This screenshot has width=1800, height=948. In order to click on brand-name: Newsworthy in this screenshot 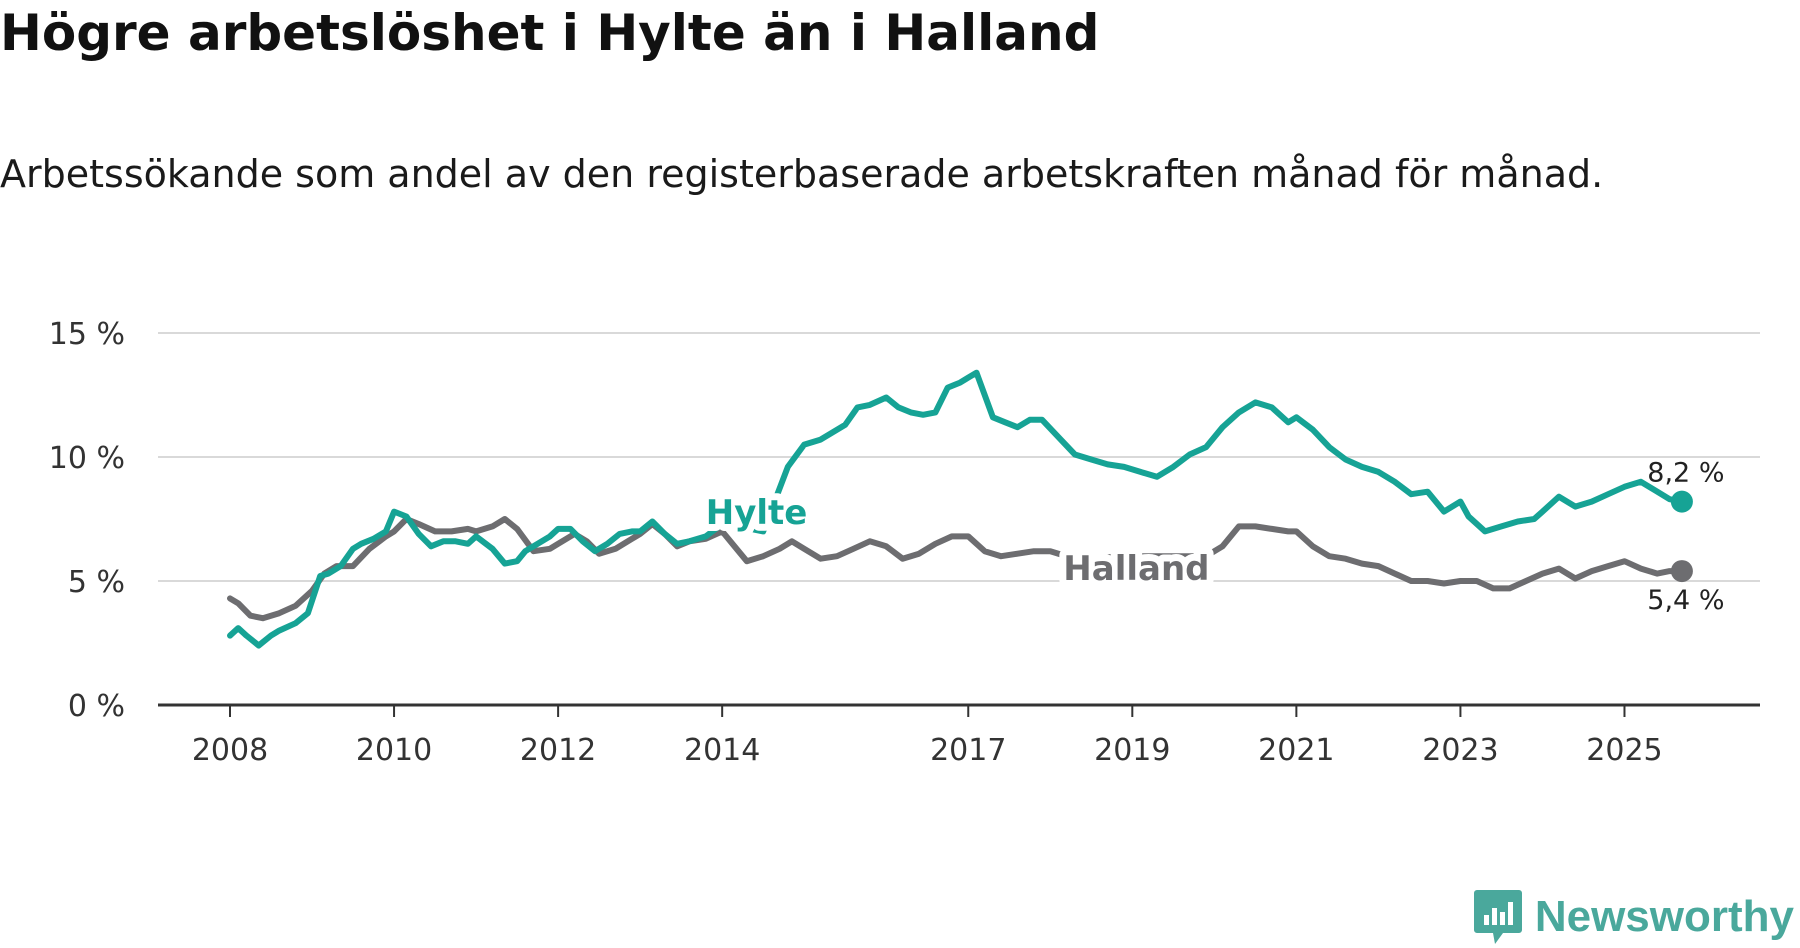, I will do `click(1664, 916)`.